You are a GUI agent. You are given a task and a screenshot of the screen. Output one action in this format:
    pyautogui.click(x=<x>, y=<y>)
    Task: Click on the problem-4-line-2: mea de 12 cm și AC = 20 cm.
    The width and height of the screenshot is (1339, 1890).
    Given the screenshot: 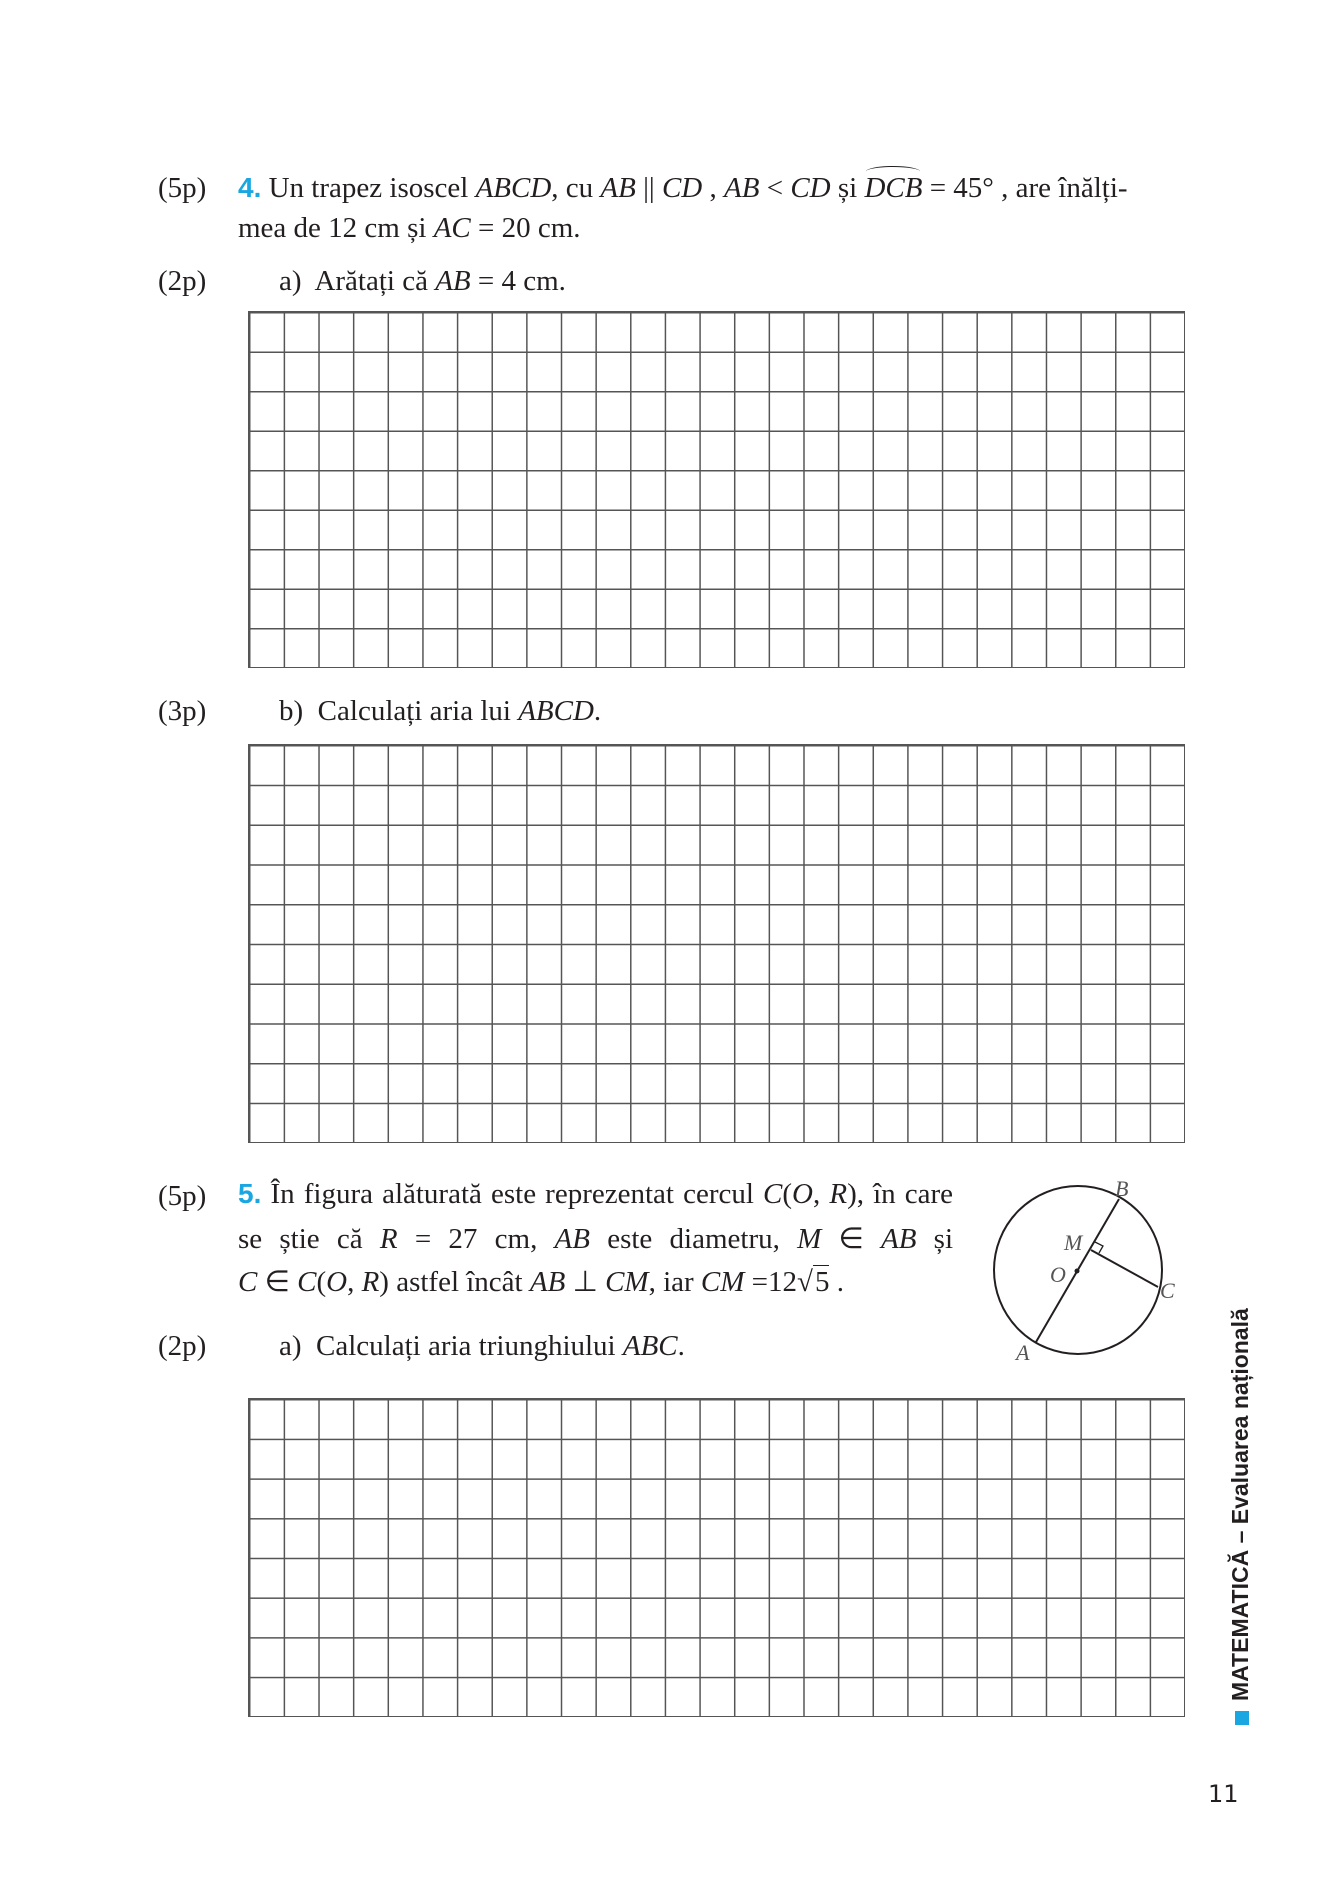 What is the action you would take?
    pyautogui.click(x=409, y=228)
    